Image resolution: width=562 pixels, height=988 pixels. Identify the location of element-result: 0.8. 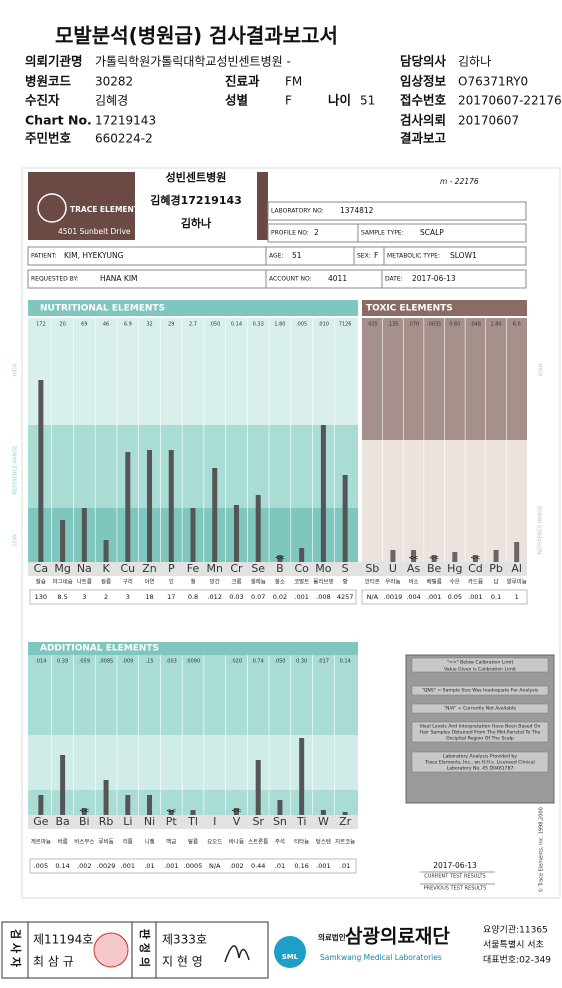
(193, 597).